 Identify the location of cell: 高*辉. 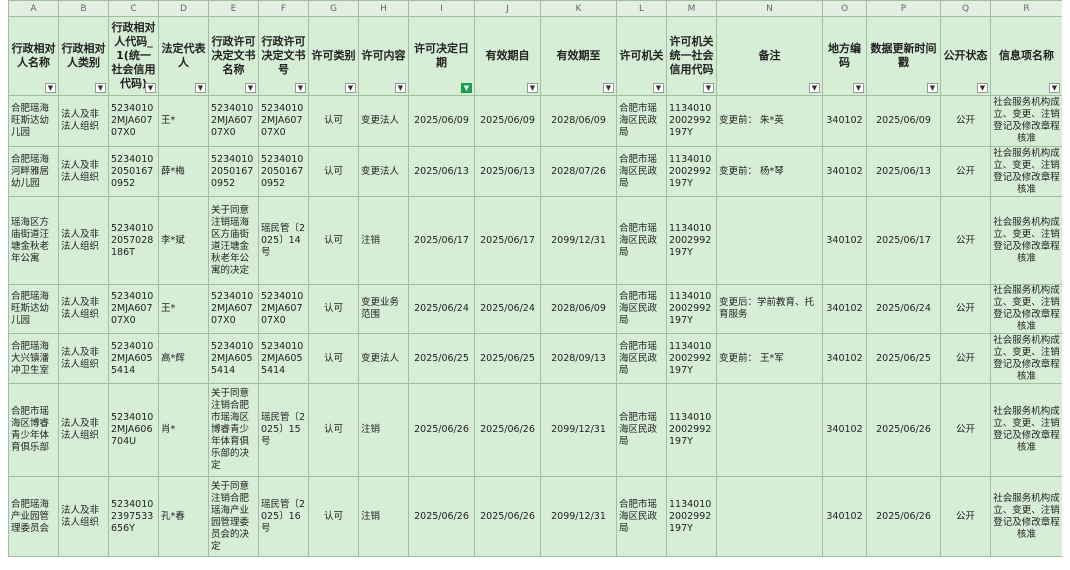
(183, 358).